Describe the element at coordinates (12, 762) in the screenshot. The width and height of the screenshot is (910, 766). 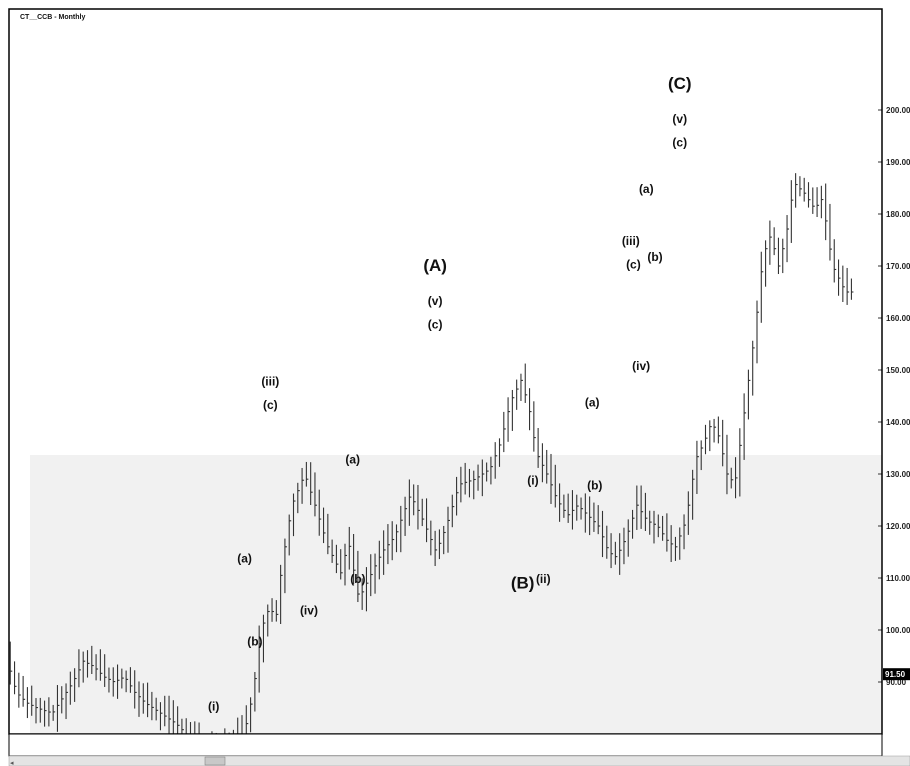
I see `scroll-left-arrow-icon: ◂` at that location.